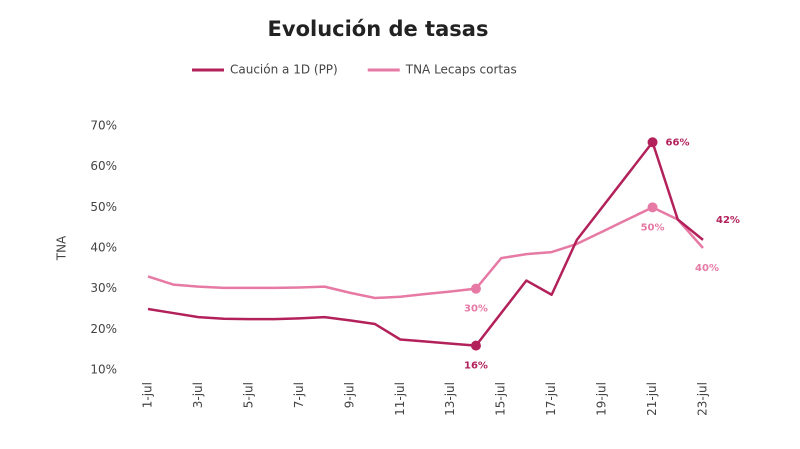 This screenshot has height=449, width=800. What do you see at coordinates (103, 288) in the screenshot?
I see `y-tick-label: 30%` at bounding box center [103, 288].